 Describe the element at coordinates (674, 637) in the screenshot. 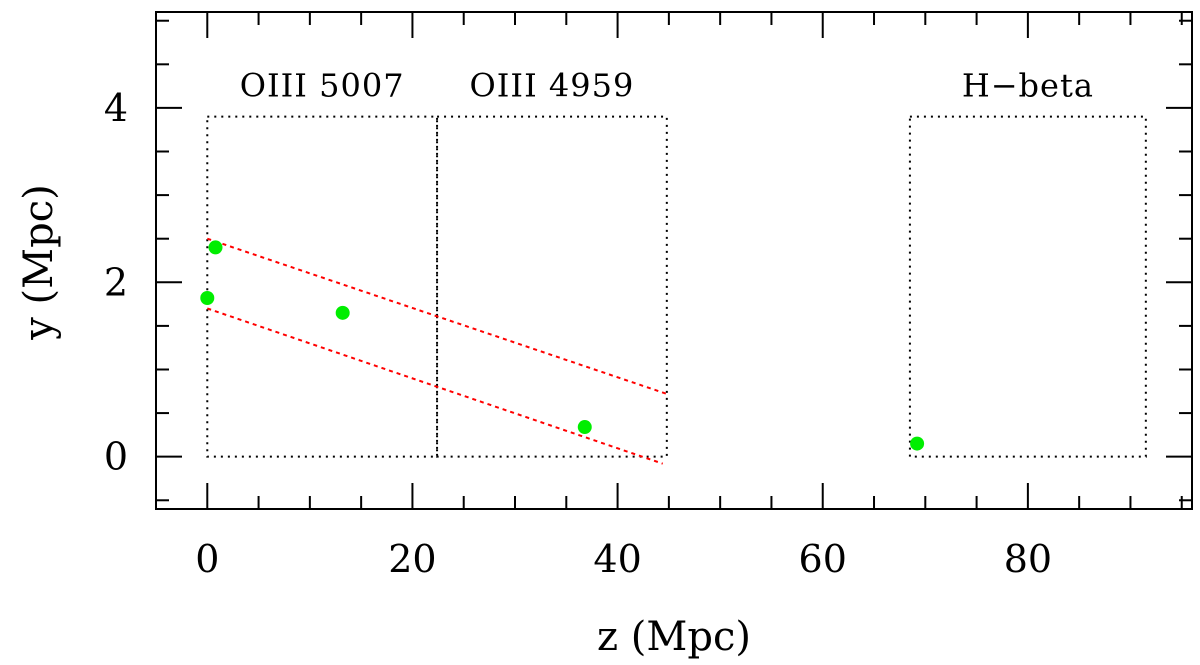

I see `x-axis-title: z (Mpc)` at that location.